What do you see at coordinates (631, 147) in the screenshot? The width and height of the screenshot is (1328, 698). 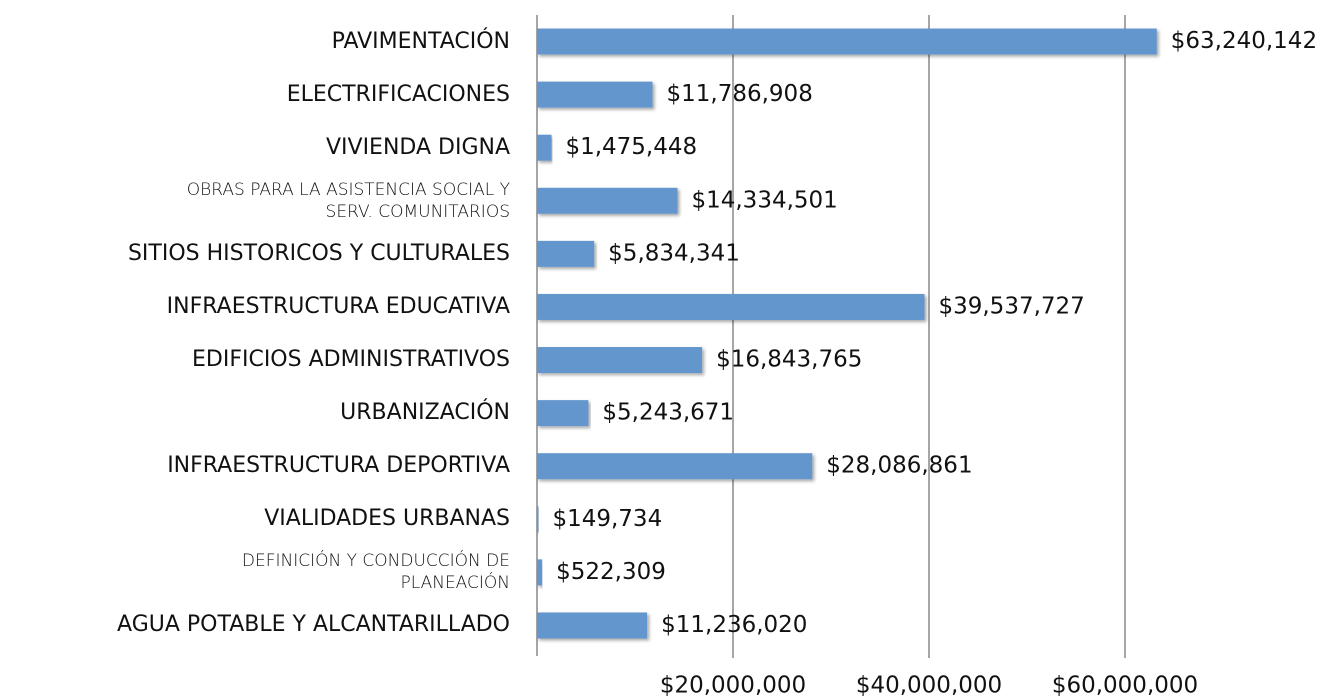 I see `value-label: $1,475,448` at bounding box center [631, 147].